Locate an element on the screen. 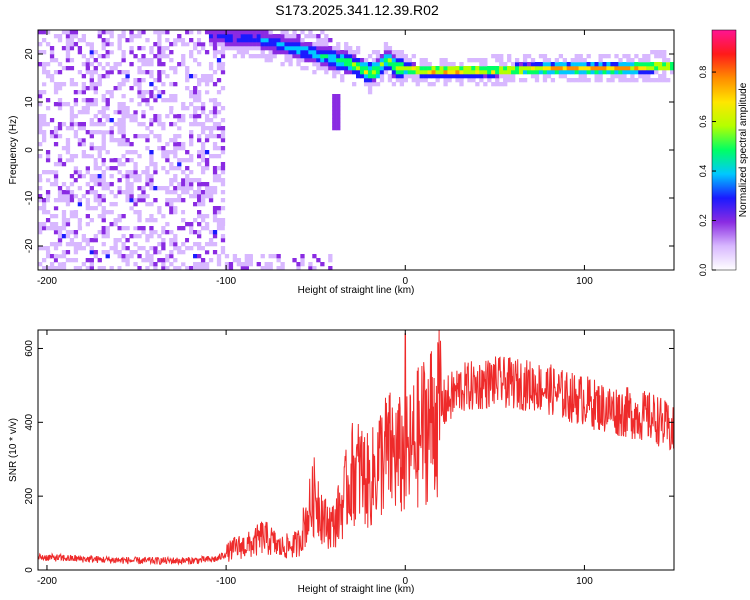  spectrogram-x-tick-label: 100 is located at coordinates (584, 281).